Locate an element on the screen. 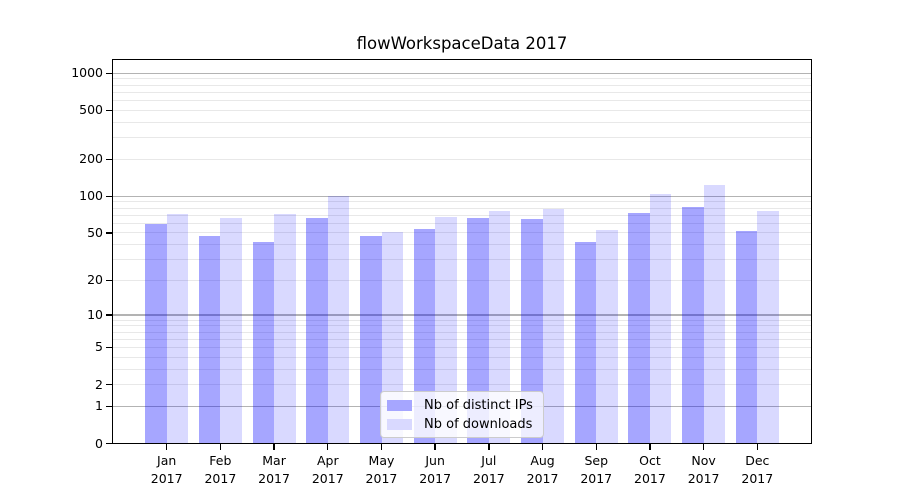  y-axis-tick-label: 1000 is located at coordinates (87, 73).